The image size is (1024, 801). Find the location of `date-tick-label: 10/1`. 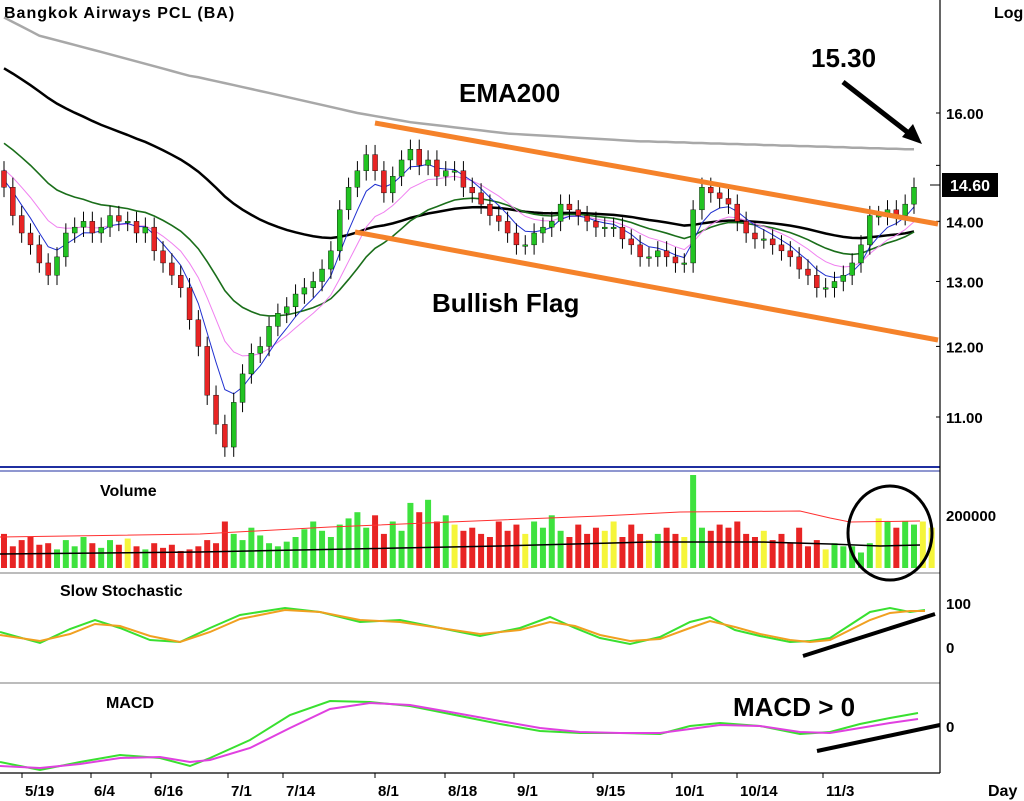

date-tick-label: 10/1 is located at coordinates (689, 791).